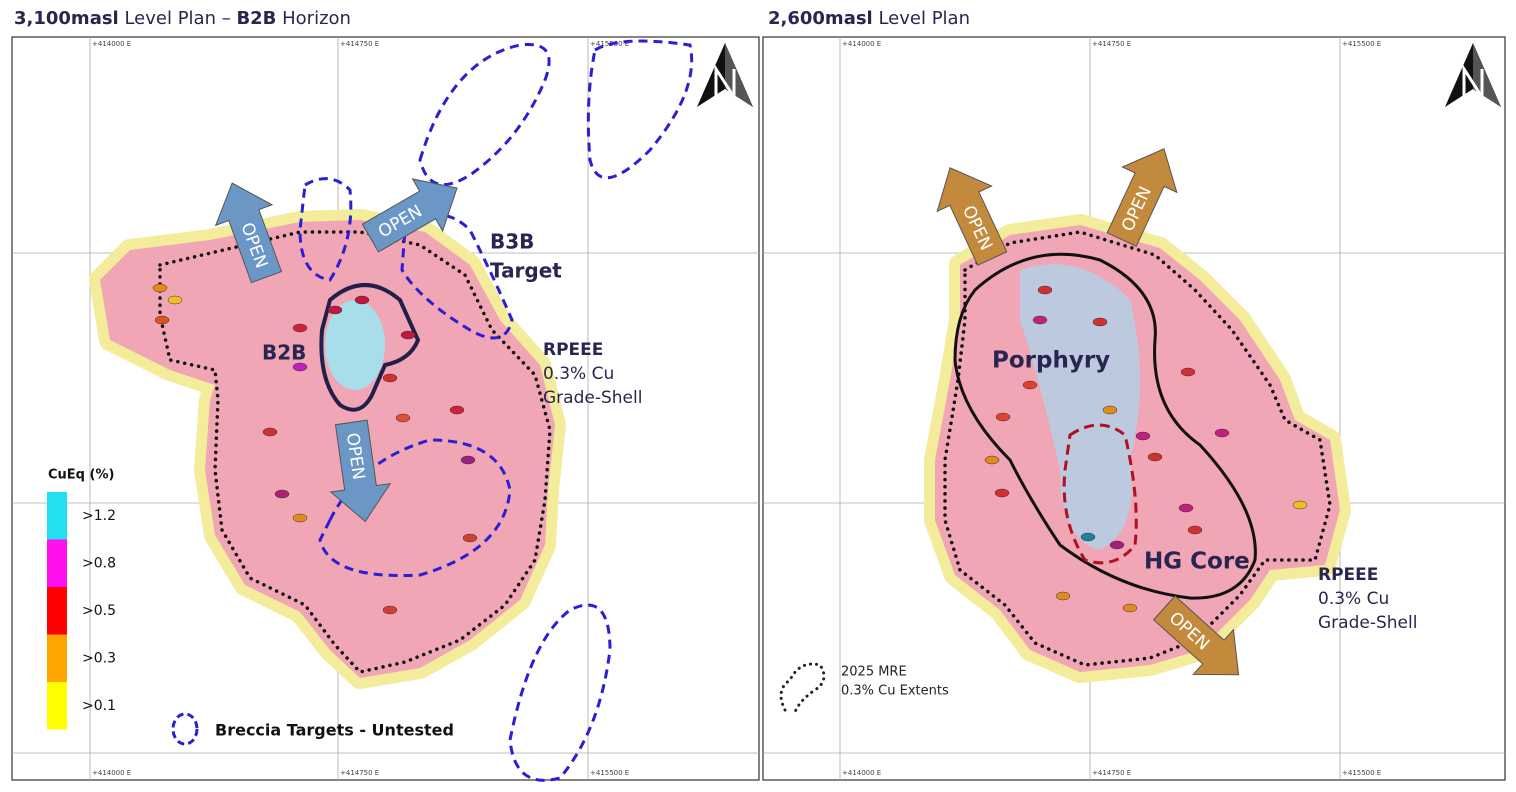  Describe the element at coordinates (178, 18) in the screenshot. I see `title-part: Level Plan –` at that location.